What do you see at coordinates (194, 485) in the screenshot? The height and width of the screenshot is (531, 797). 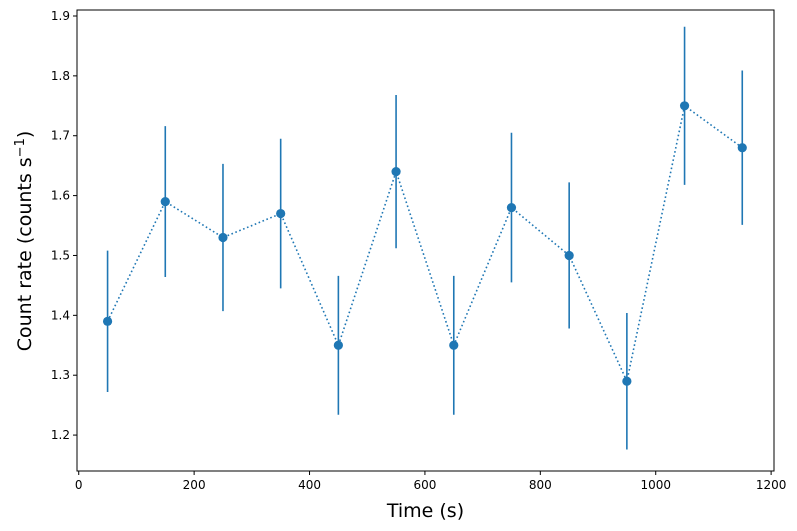 I see `x-tick-label: 200` at bounding box center [194, 485].